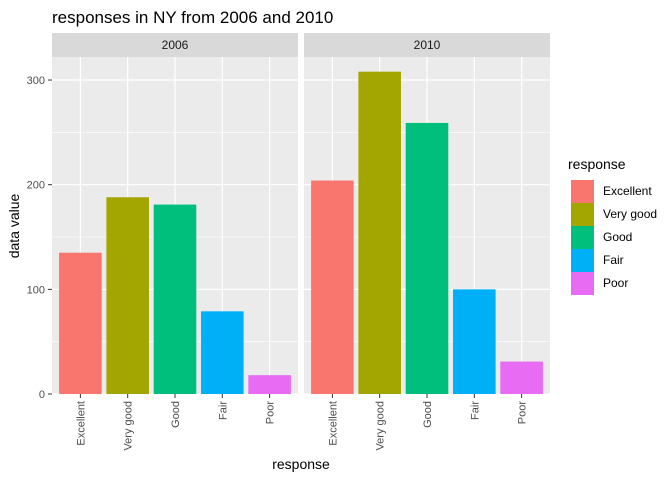 The width and height of the screenshot is (672, 480). Describe the element at coordinates (597, 164) in the screenshot. I see `legend-title: response` at that location.